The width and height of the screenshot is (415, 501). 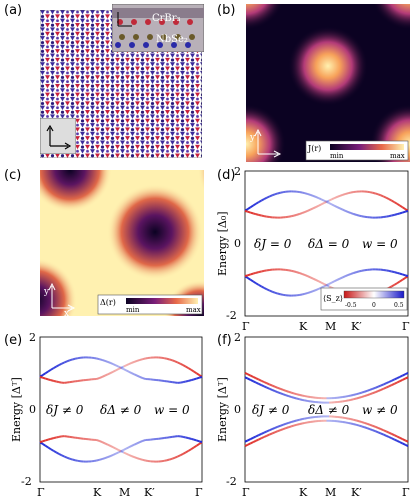 I want to click on d-xtick-1: K, so click(x=303, y=326).